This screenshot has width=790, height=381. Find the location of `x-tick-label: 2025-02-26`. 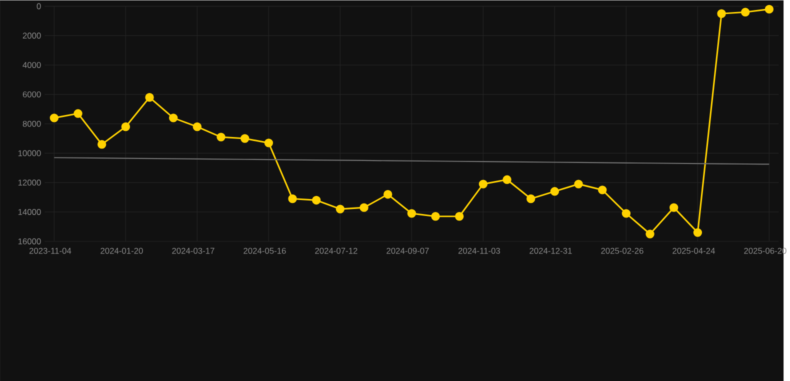

x-tick-label: 2025-02-26 is located at coordinates (622, 251).